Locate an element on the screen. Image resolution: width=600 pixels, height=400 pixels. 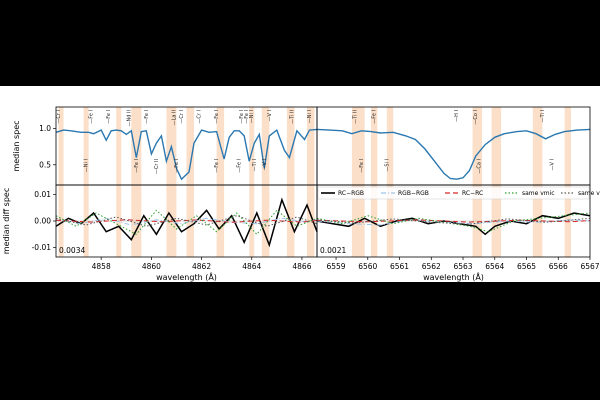
left-line-id-label: —Cr II is located at coordinates (157, 166).